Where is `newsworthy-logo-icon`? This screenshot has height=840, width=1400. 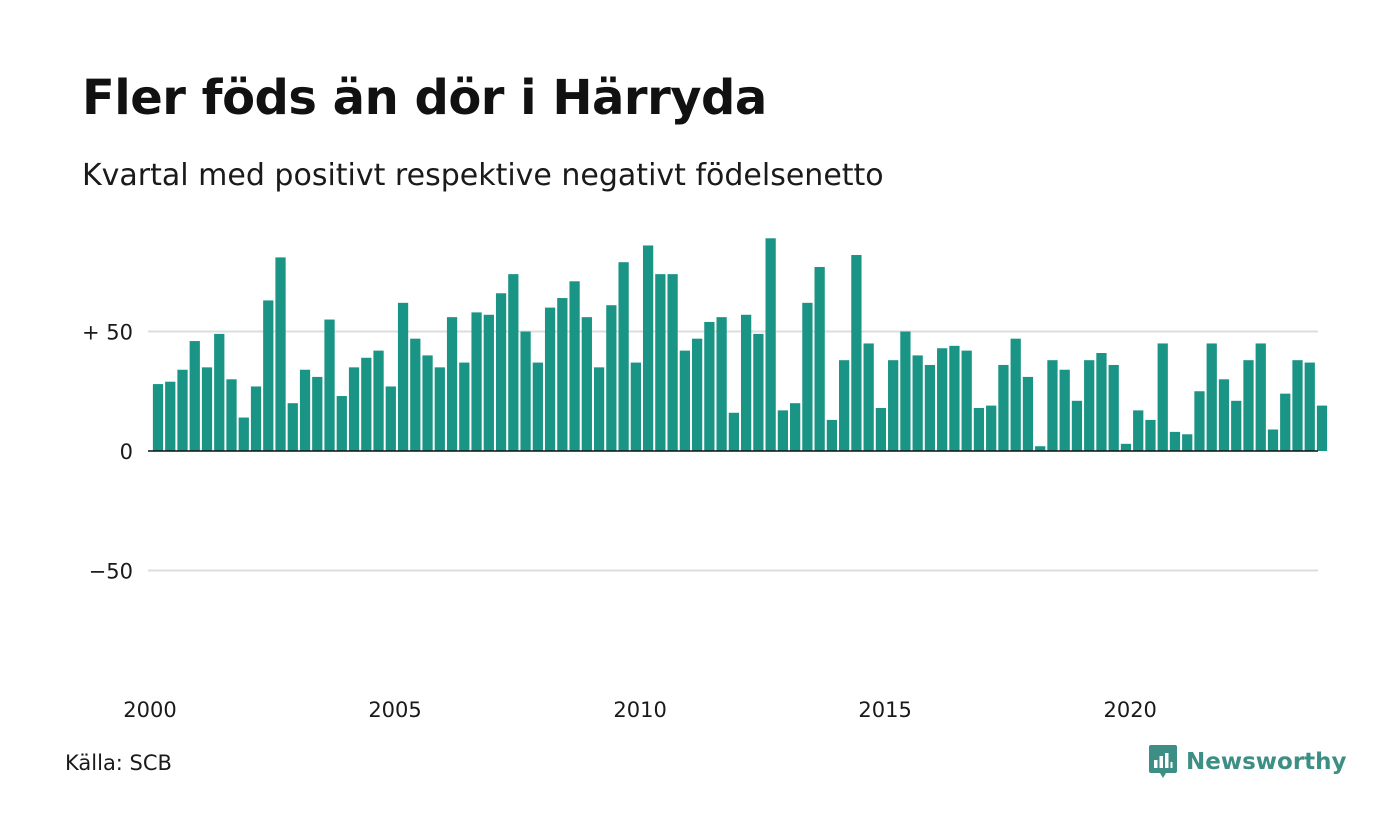 newsworthy-logo-icon is located at coordinates (1163, 761).